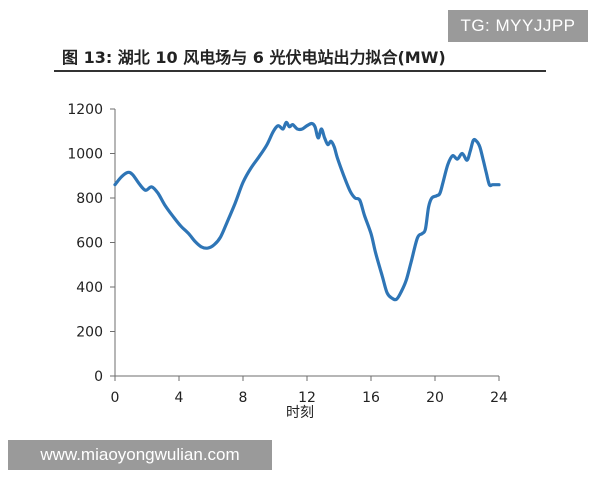 The width and height of the screenshot is (600, 480). Describe the element at coordinates (300, 71) in the screenshot. I see `title-divider` at that location.